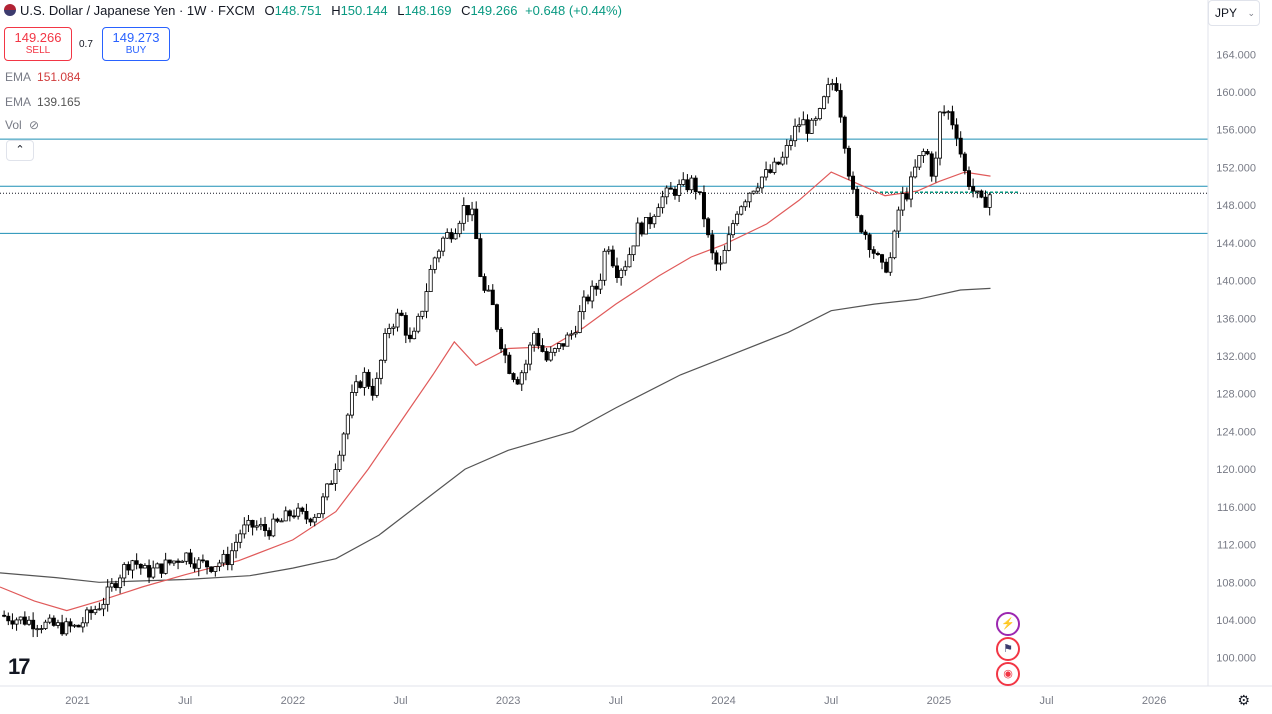  What do you see at coordinates (1236, 546) in the screenshot?
I see `y-tick-label: 112.000` at bounding box center [1236, 546].